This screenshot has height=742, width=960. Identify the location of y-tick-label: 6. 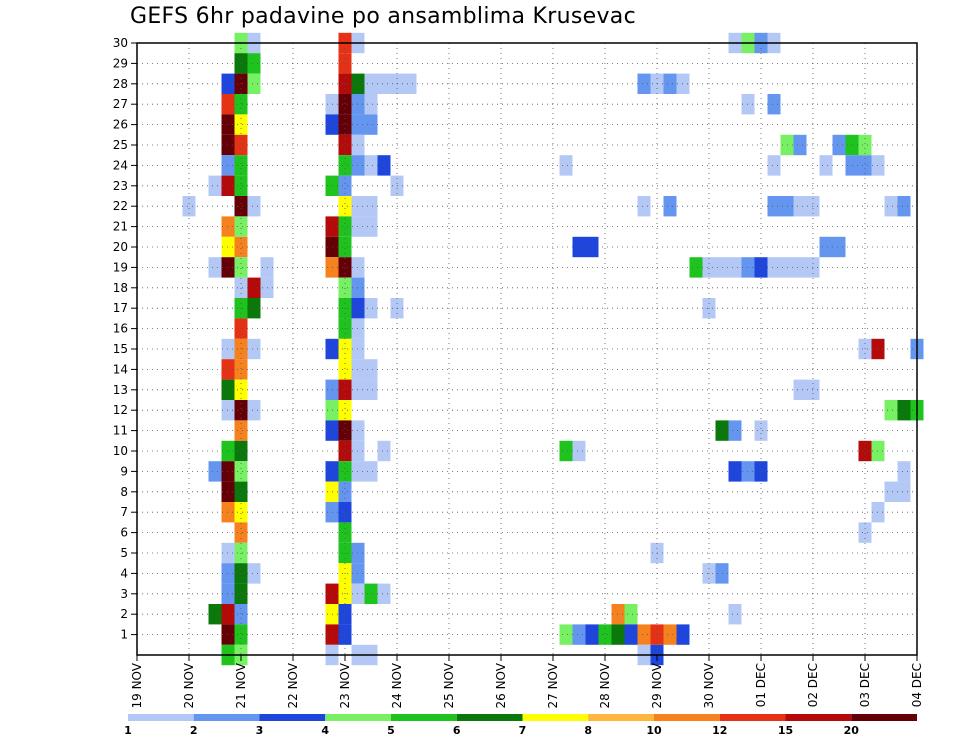
(124, 533).